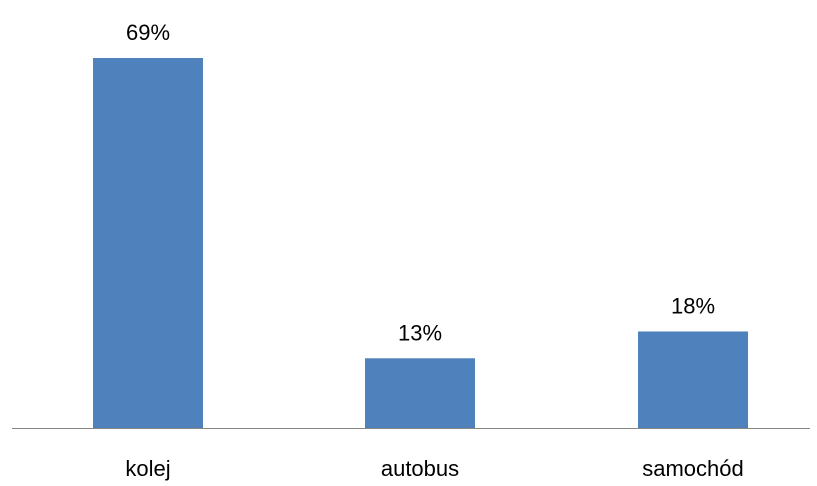  I want to click on category-label-0: kolej, so click(147, 468).